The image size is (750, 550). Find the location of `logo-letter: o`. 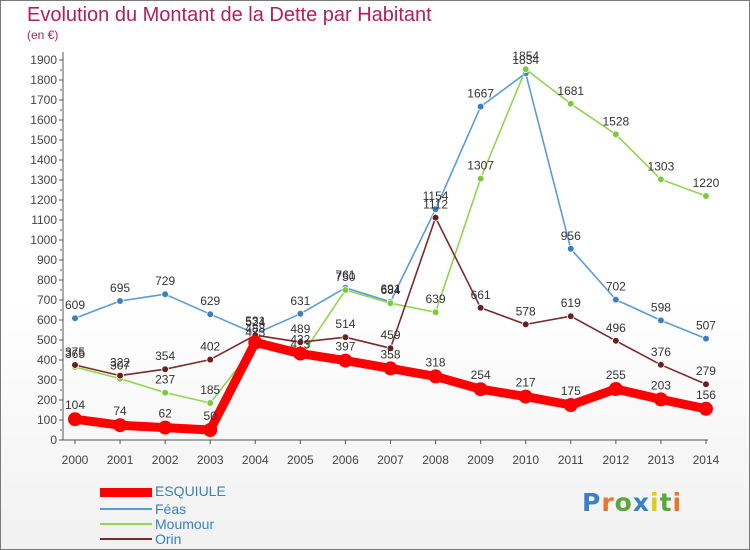

logo-letter: o is located at coordinates (623, 502).